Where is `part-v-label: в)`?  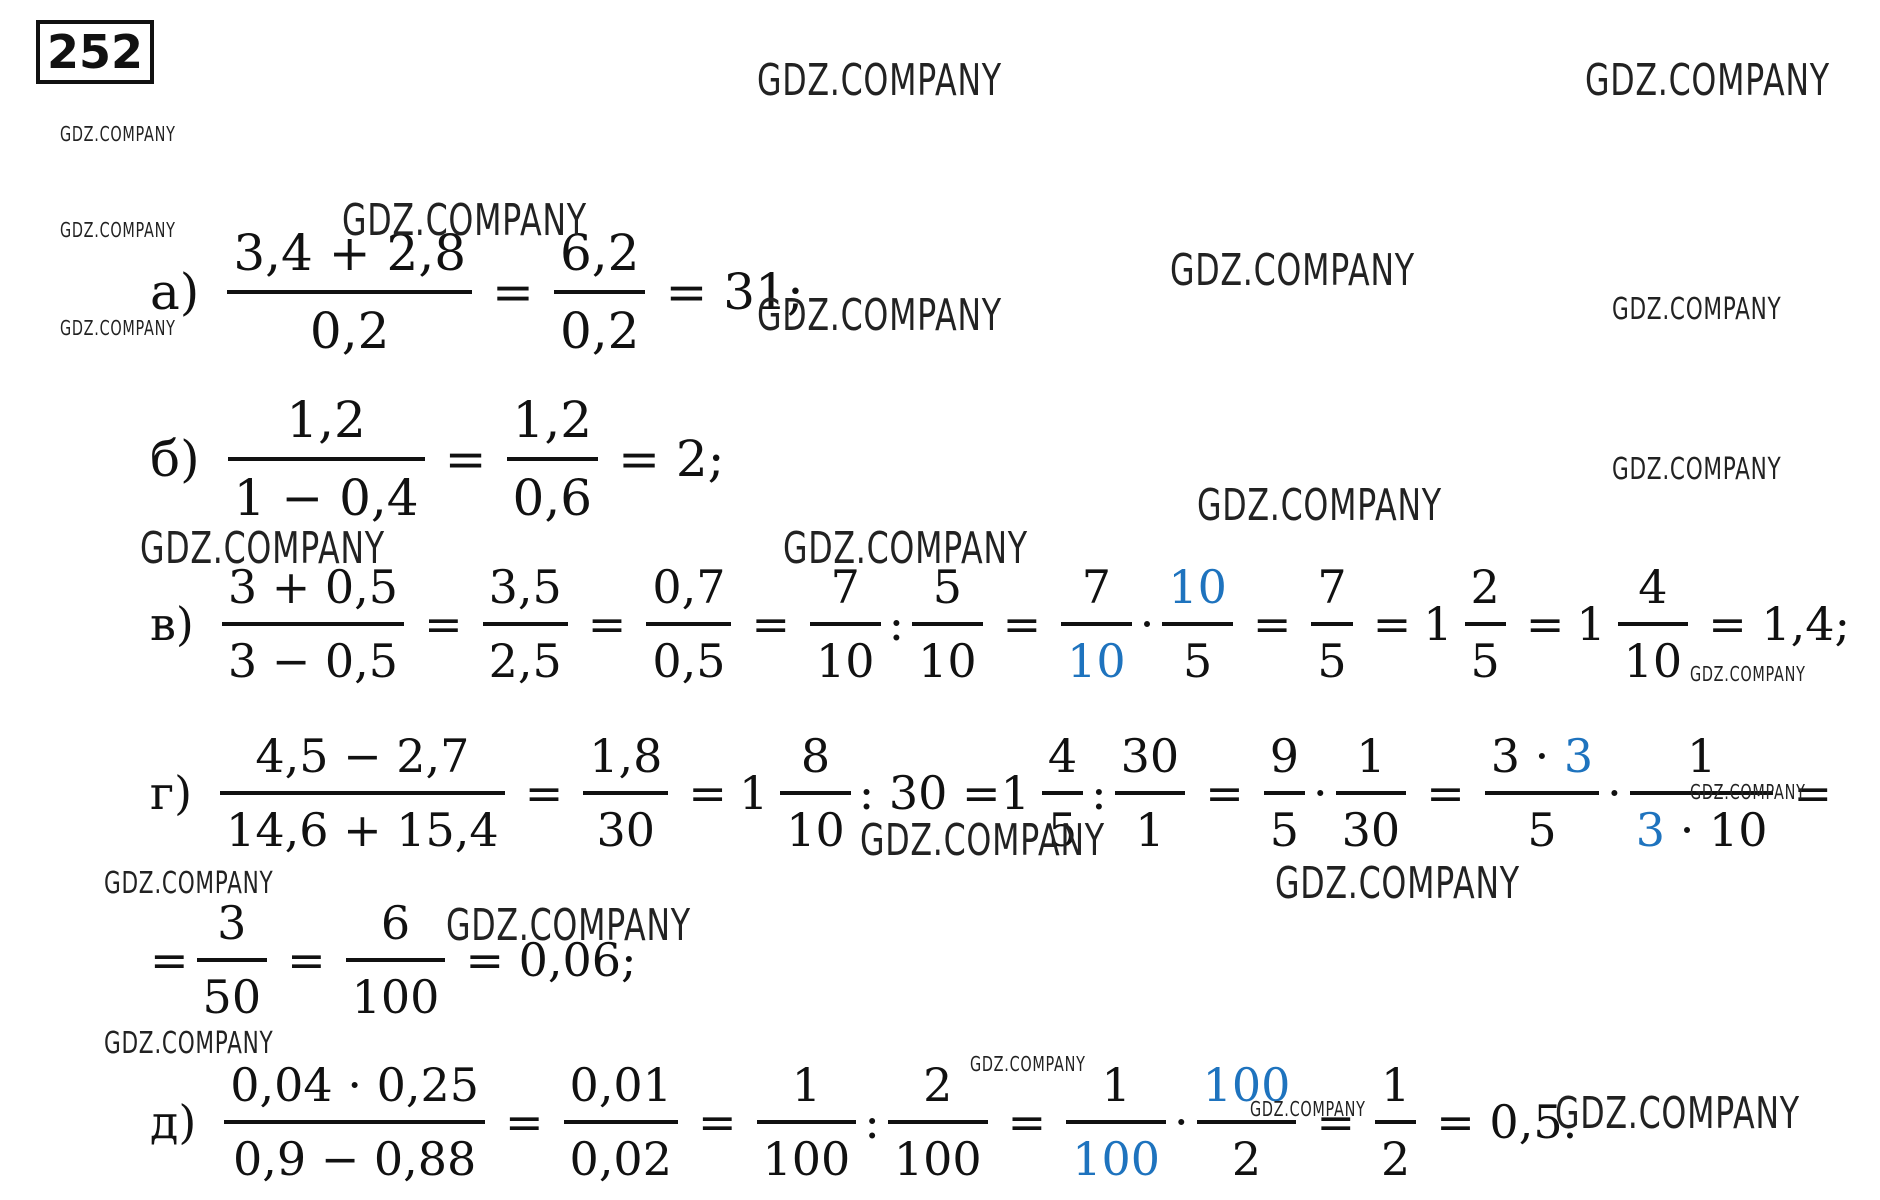
part-v-label: в) is located at coordinates (172, 624).